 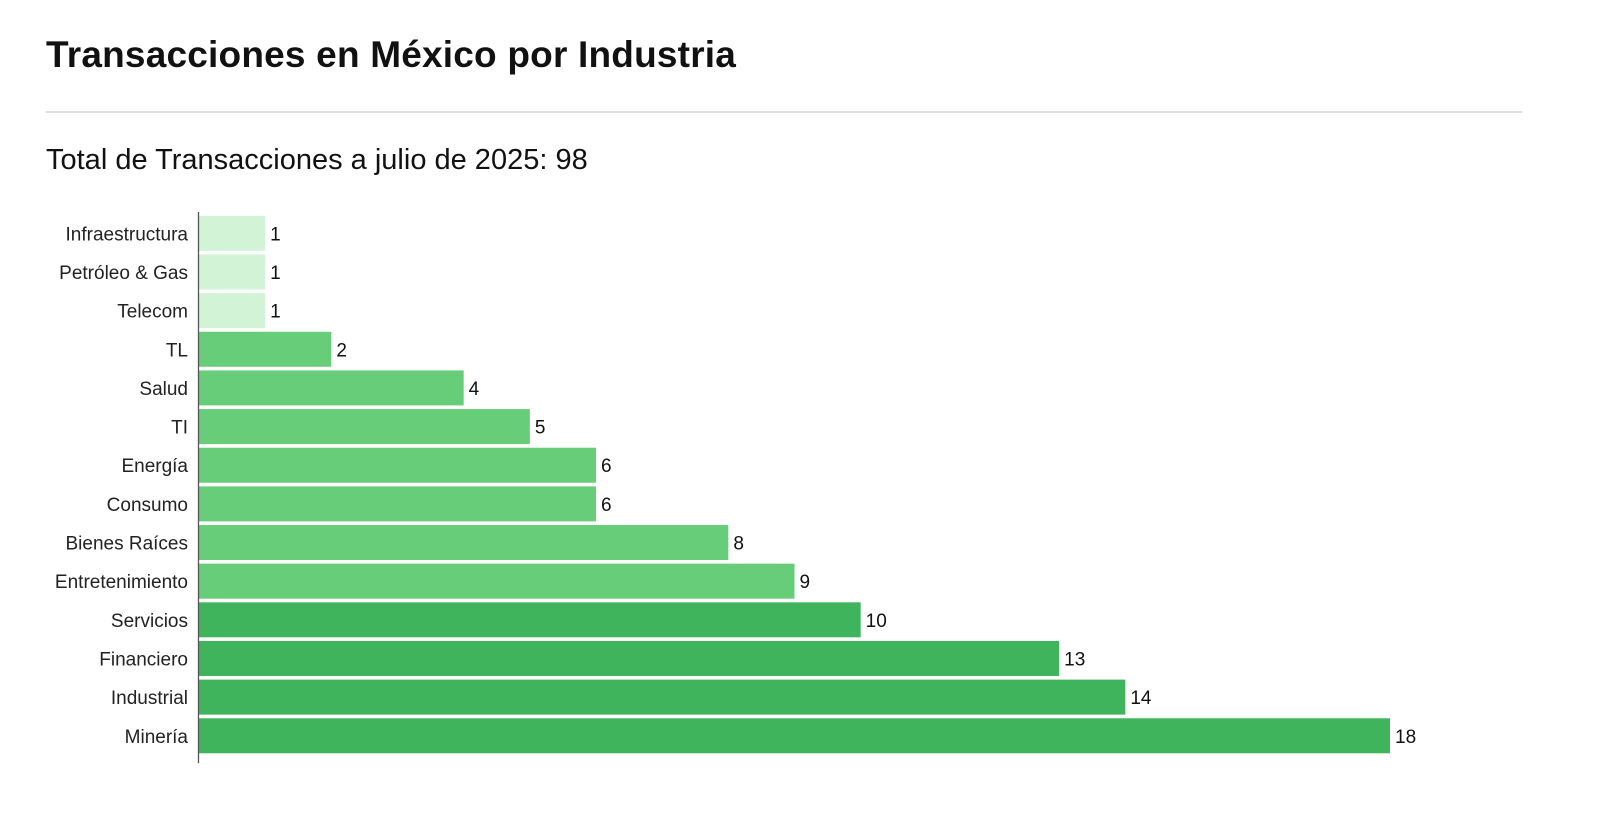 I want to click on bar-infraestructura, so click(x=232, y=233).